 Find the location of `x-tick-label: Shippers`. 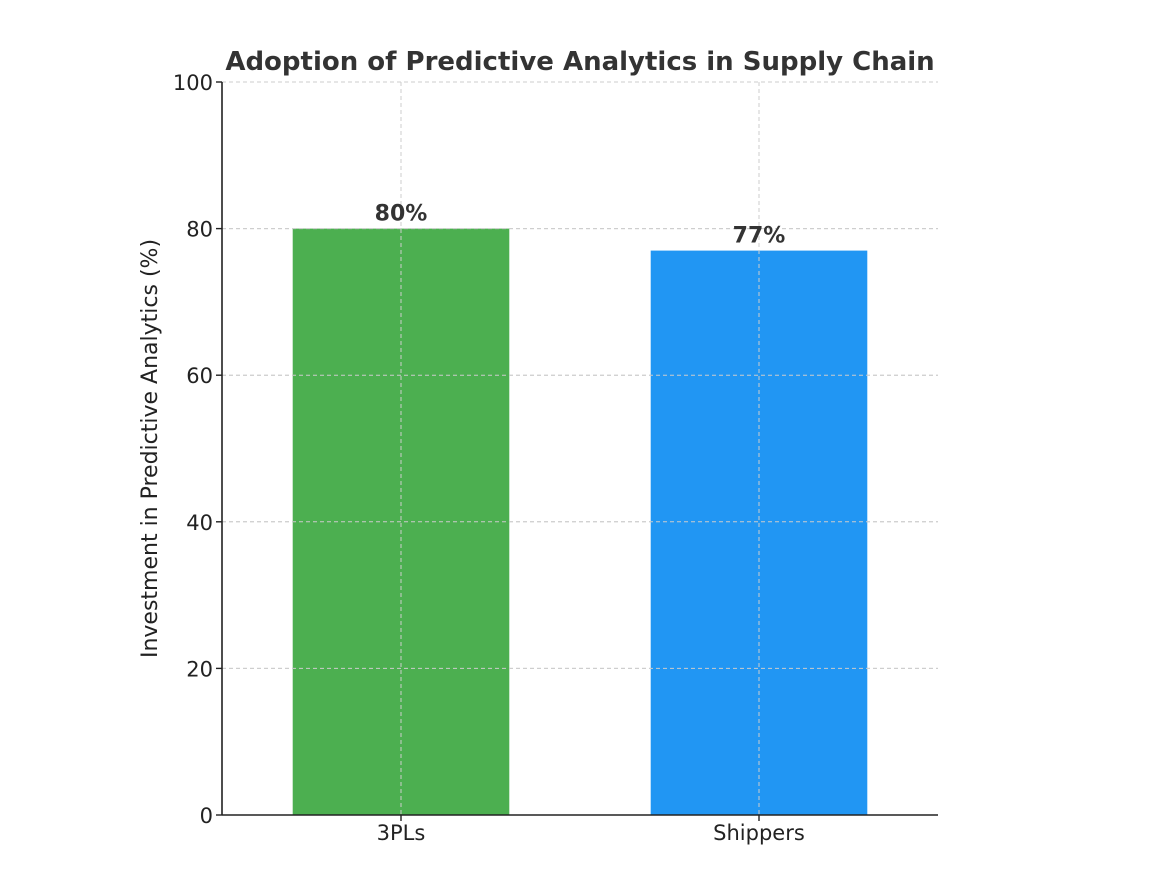

x-tick-label: Shippers is located at coordinates (759, 833).